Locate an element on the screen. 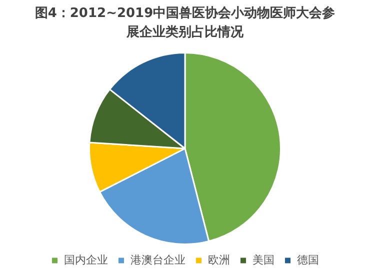  chart-title: 图4：2012~2019中国兽医协会小动物医师大会参展企业类别占比情况 is located at coordinates (185, 23).